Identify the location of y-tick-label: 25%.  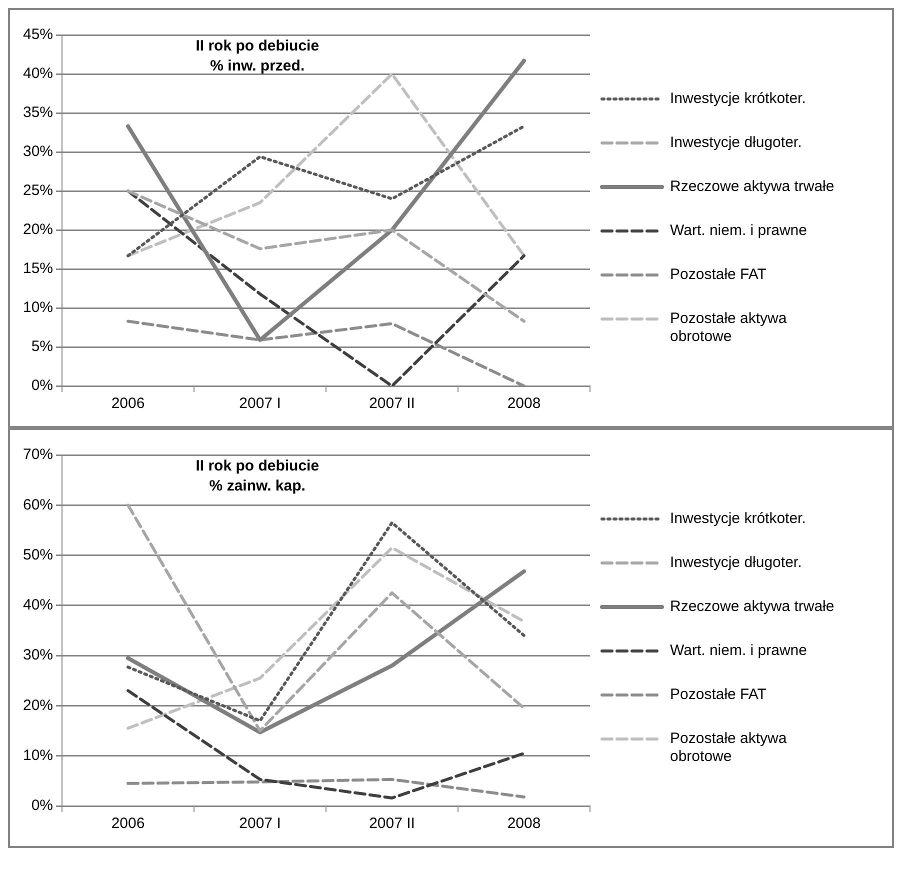
(38, 191).